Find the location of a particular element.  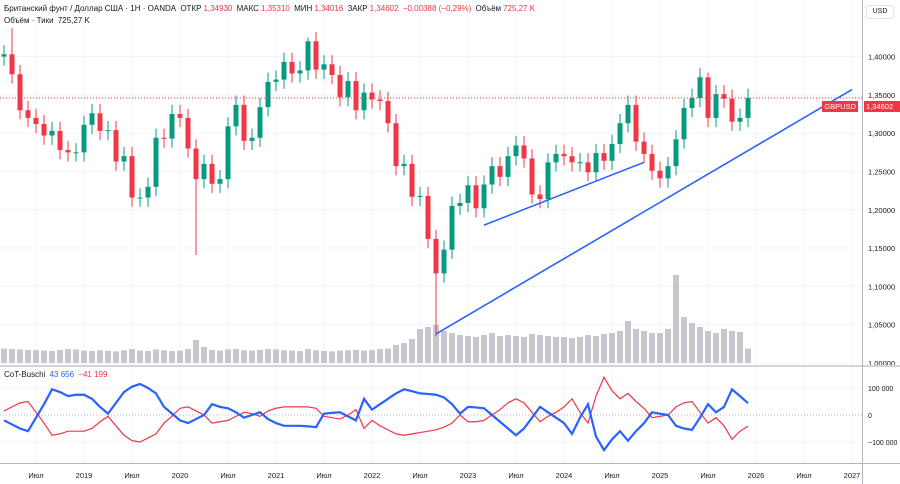

time-axis-label: 2019 is located at coordinates (84, 475).